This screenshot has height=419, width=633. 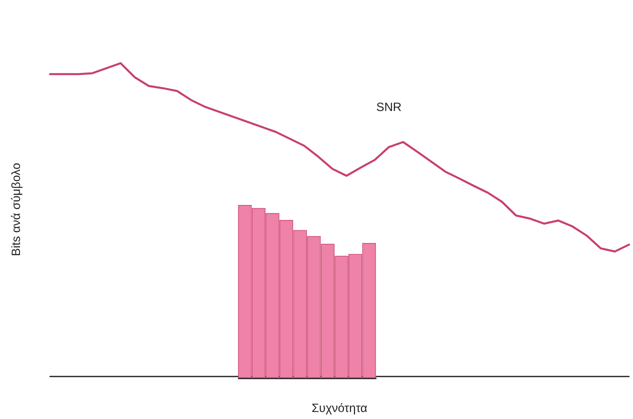 I want to click on x-axis-title: Συχνότητα, so click(x=340, y=408).